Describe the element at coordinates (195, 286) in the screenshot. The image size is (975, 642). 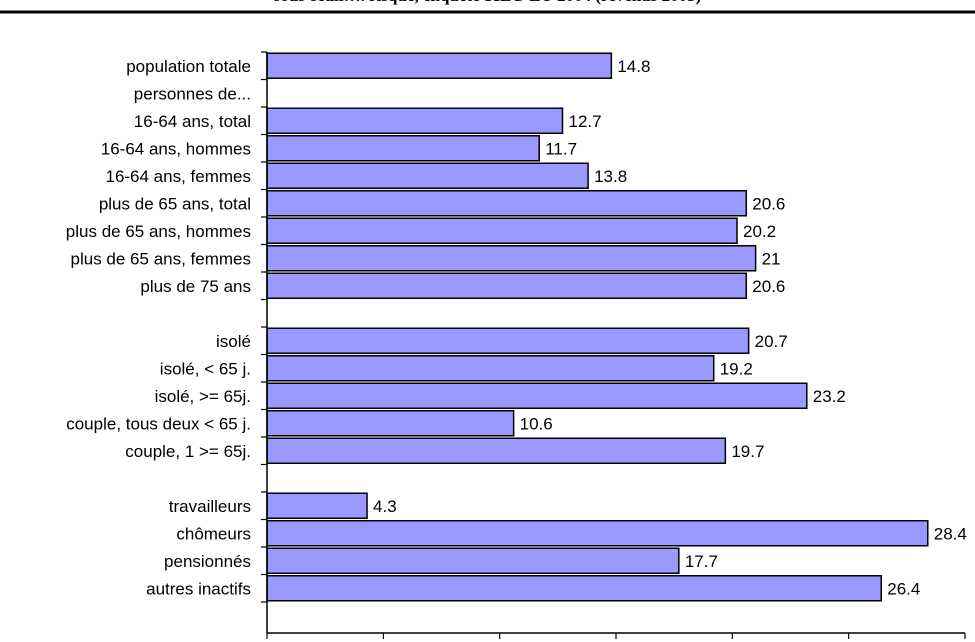
I see `category-label: plus de 75 ans` at that location.